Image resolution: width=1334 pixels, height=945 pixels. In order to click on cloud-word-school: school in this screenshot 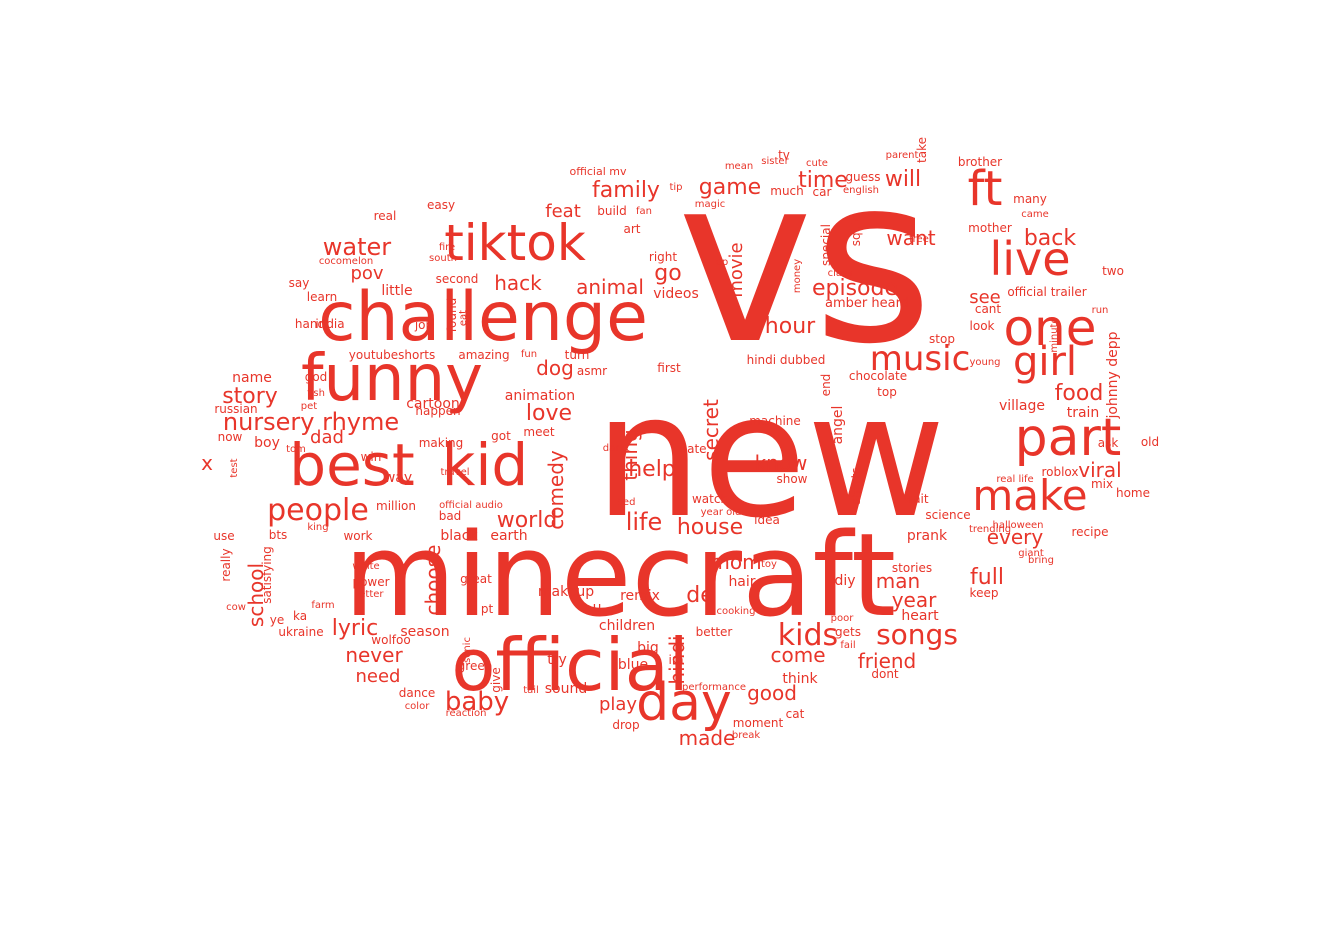, I will do `click(256, 595)`.